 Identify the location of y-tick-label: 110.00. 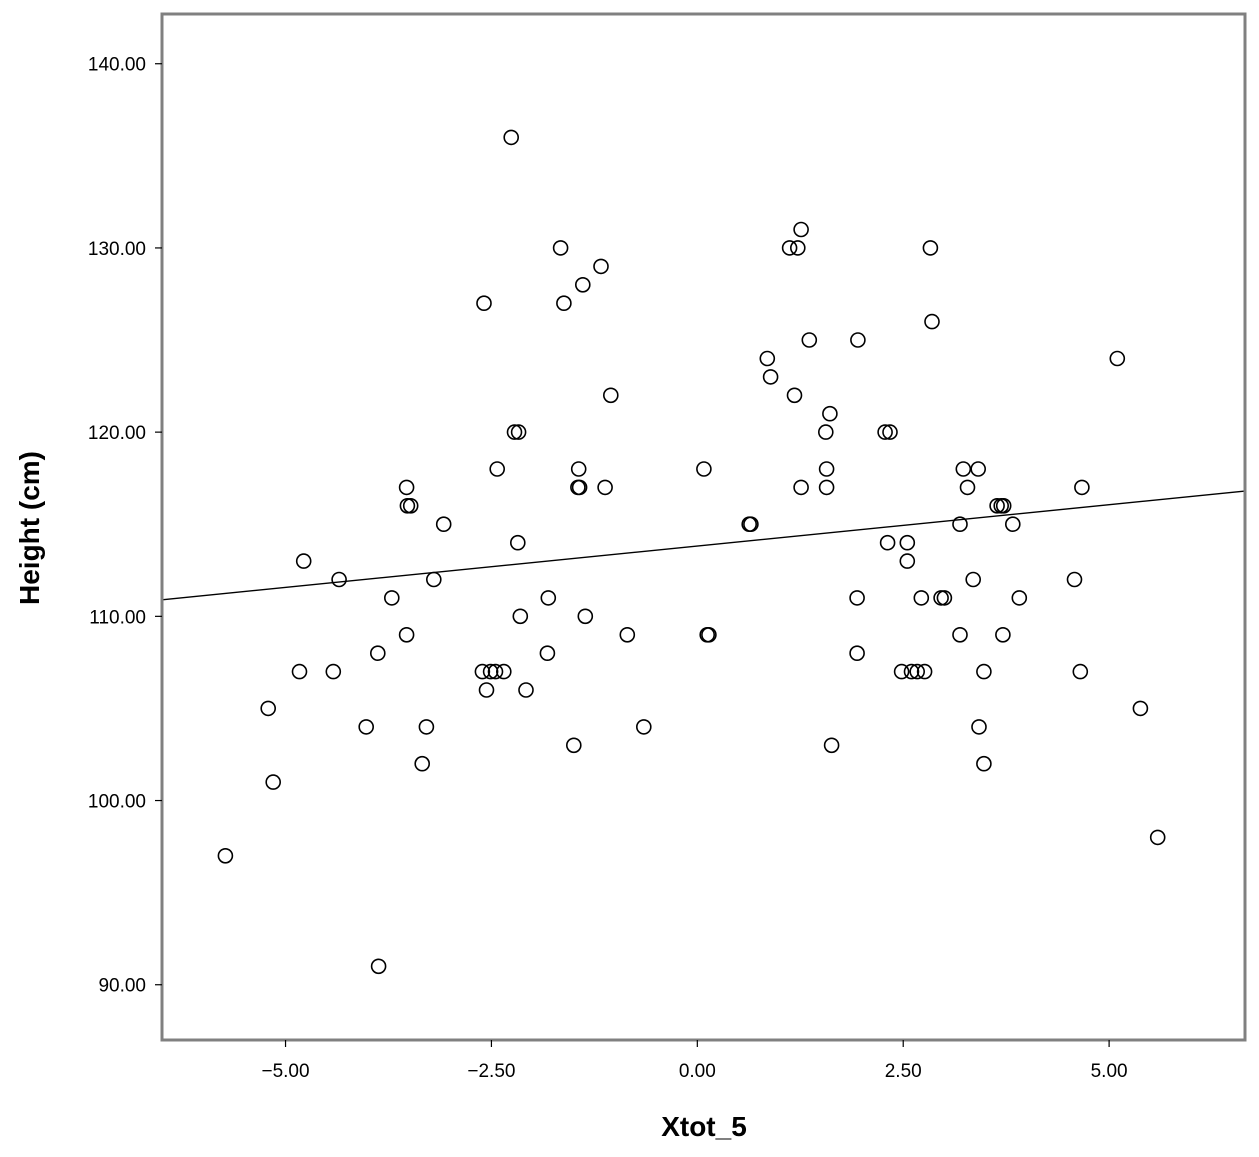
(117, 617).